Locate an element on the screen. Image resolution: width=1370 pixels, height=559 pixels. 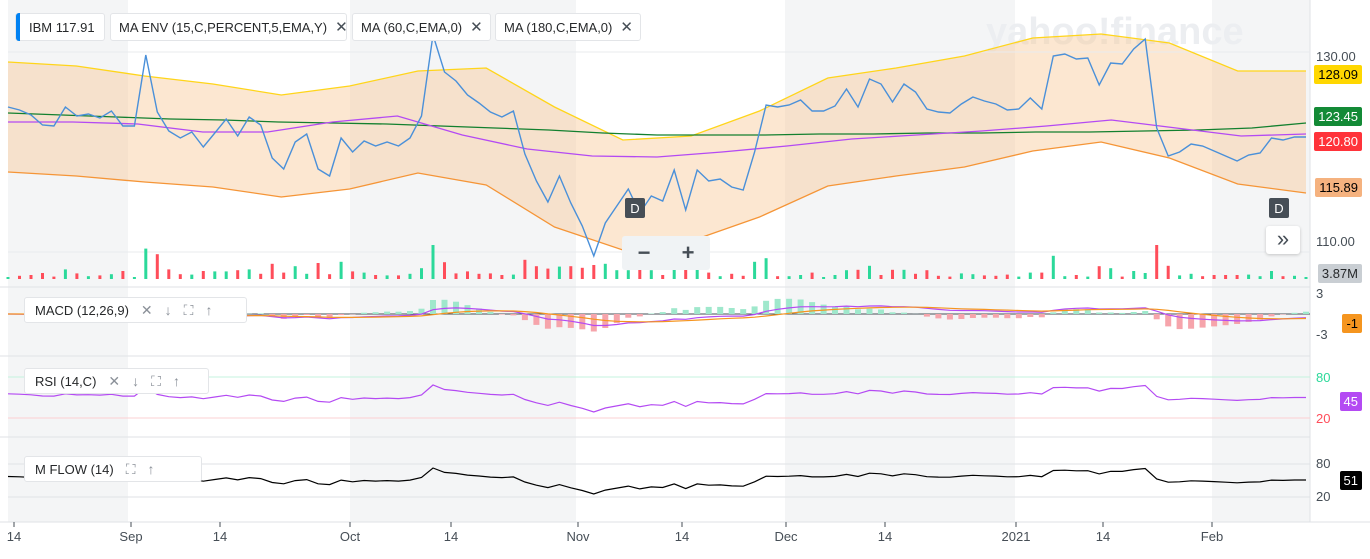
dividend-marker-label: D is located at coordinates (634, 208).